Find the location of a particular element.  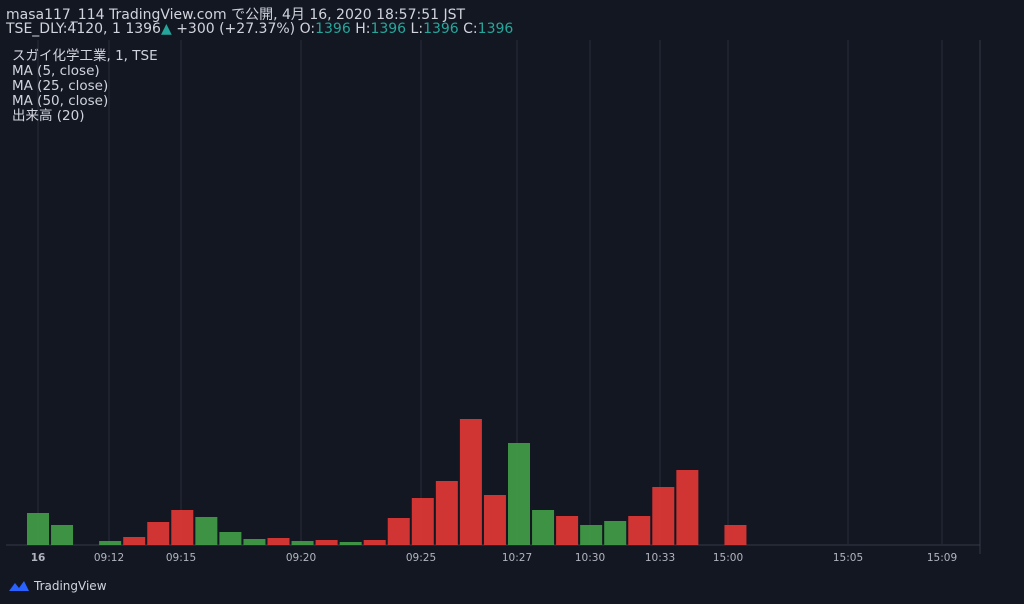

x-tick-label: 16 is located at coordinates (38, 558).